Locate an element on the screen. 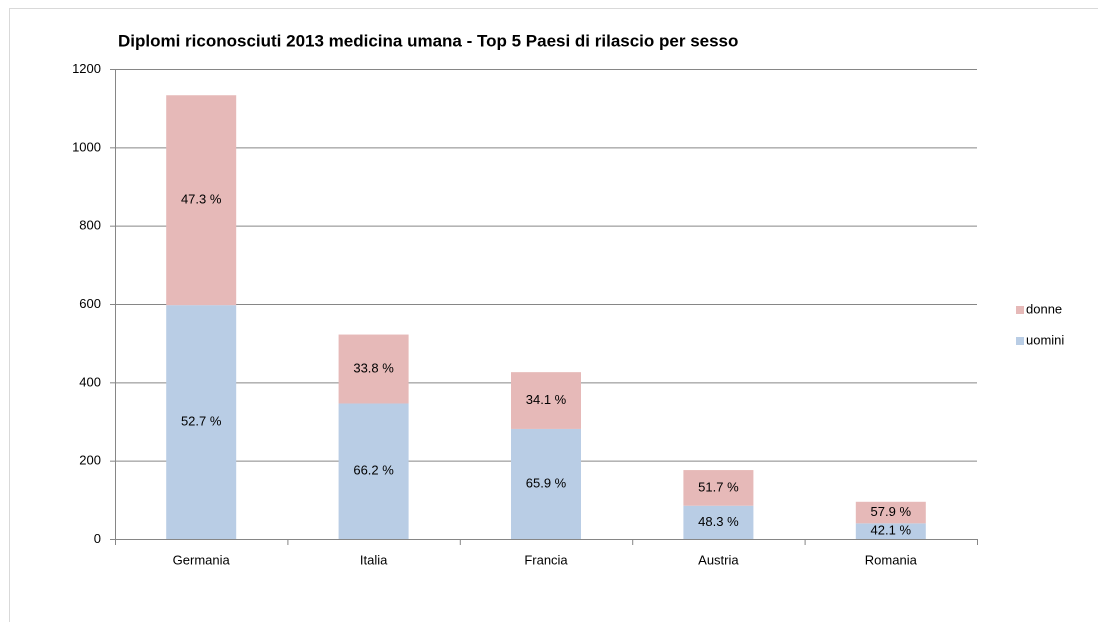  y-tick-label: 1000 is located at coordinates (86, 146).